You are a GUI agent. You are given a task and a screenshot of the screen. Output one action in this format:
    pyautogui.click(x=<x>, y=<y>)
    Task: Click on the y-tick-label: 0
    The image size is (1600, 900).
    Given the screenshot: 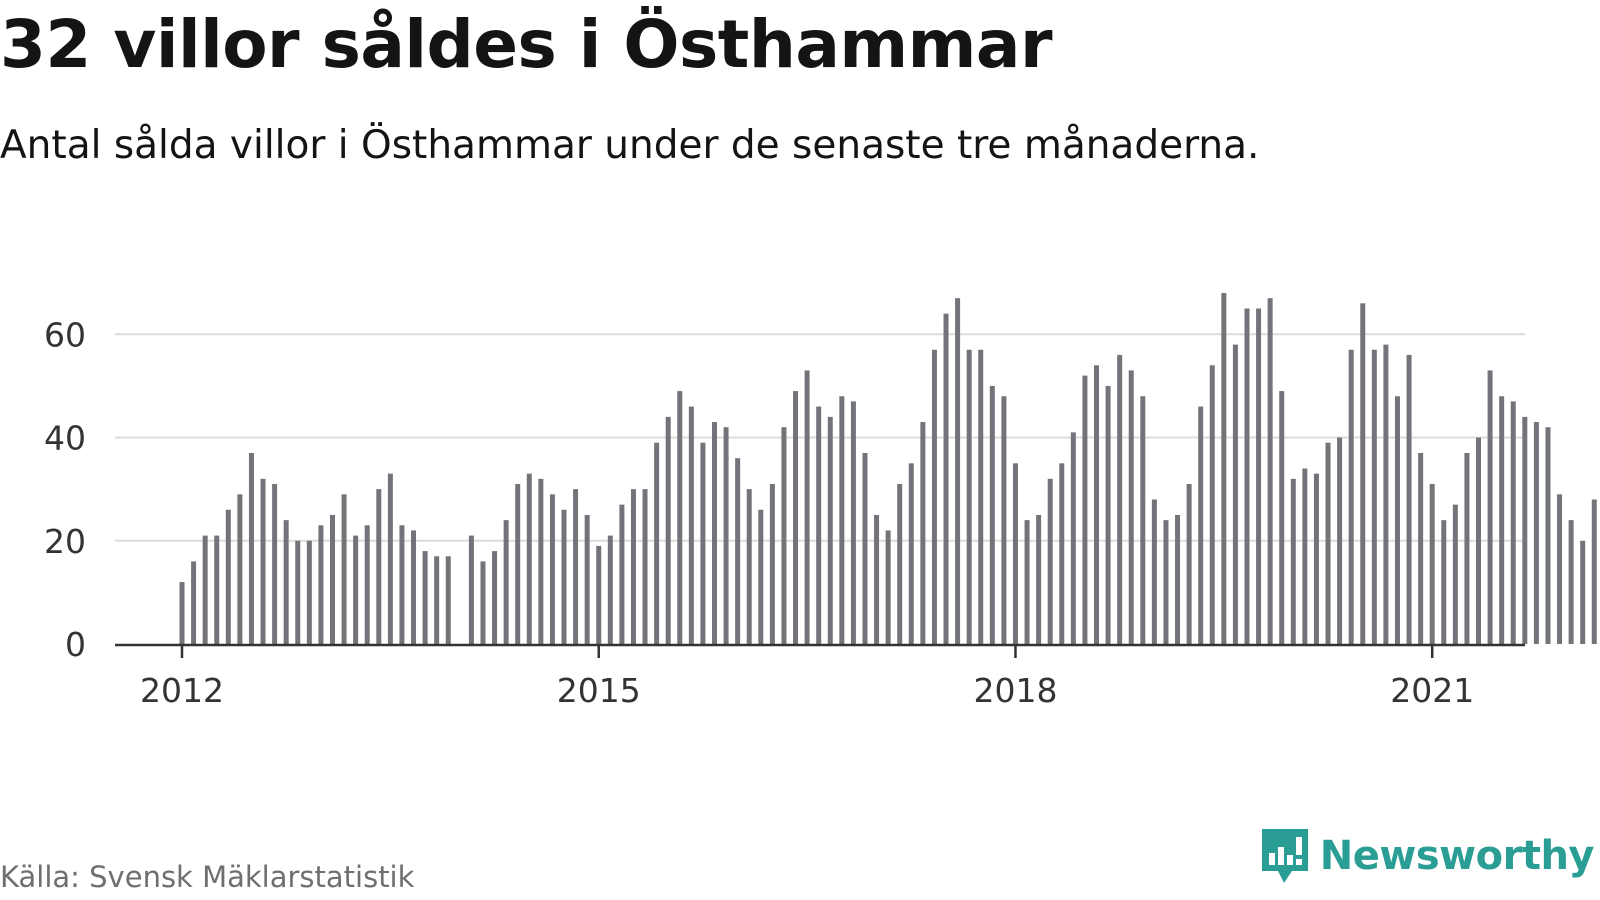 What is the action you would take?
    pyautogui.click(x=75, y=644)
    